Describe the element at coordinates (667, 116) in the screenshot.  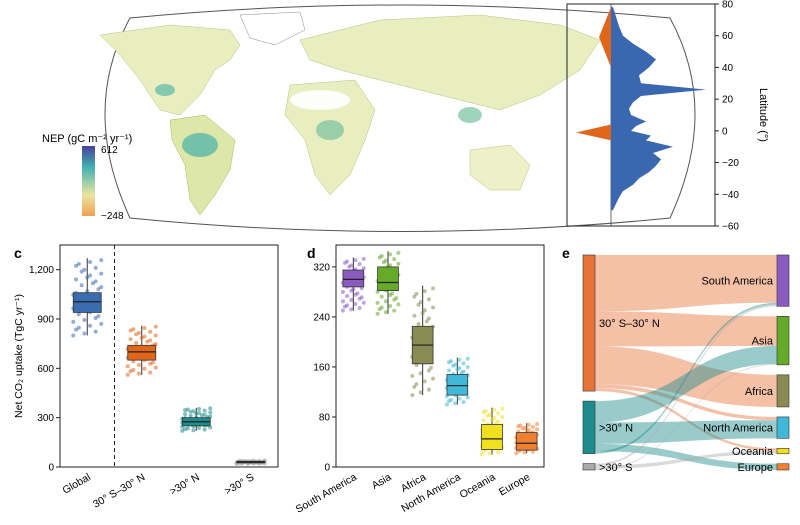
I see `latitude-profile-panel: 80 60 40 20 0 −20 −40 −60 Latitude (°)` at that location.